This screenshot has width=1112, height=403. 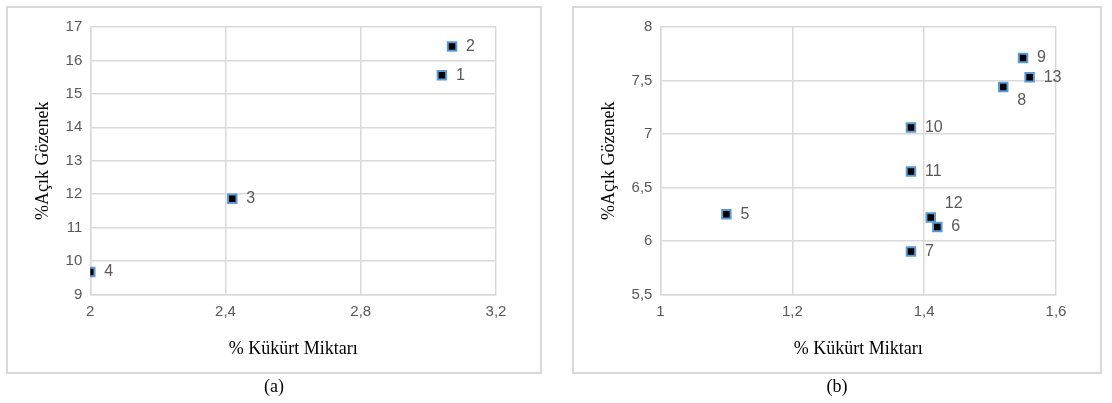 What do you see at coordinates (933, 126) in the screenshot?
I see `annotation: 10` at bounding box center [933, 126].